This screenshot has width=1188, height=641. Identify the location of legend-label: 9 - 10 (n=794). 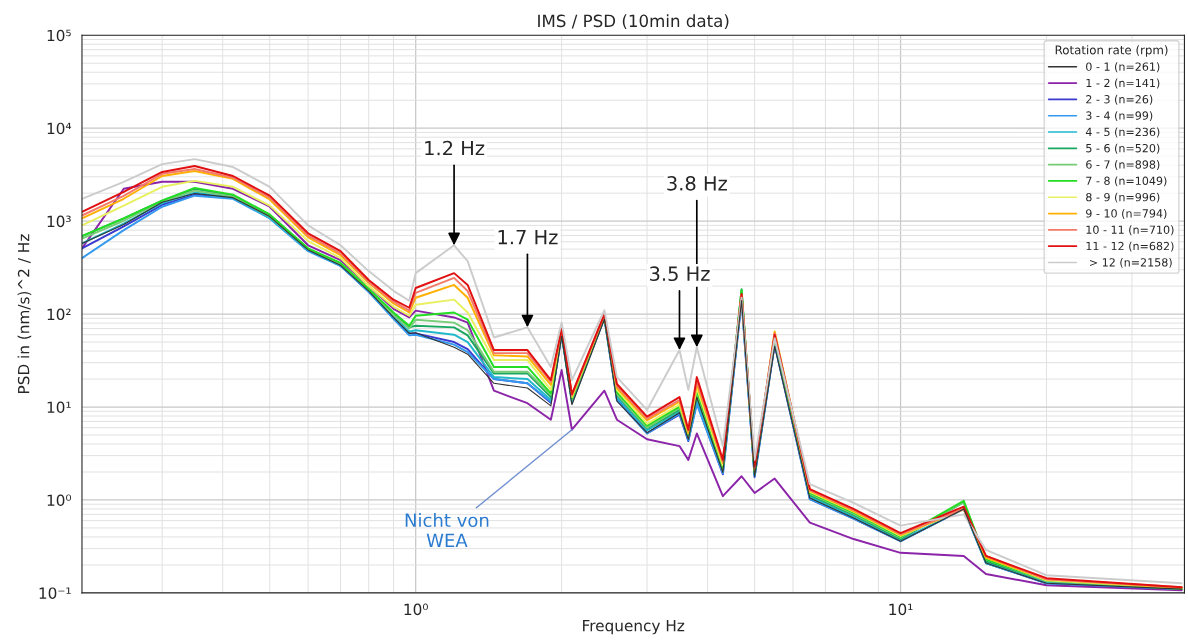
(1126, 214).